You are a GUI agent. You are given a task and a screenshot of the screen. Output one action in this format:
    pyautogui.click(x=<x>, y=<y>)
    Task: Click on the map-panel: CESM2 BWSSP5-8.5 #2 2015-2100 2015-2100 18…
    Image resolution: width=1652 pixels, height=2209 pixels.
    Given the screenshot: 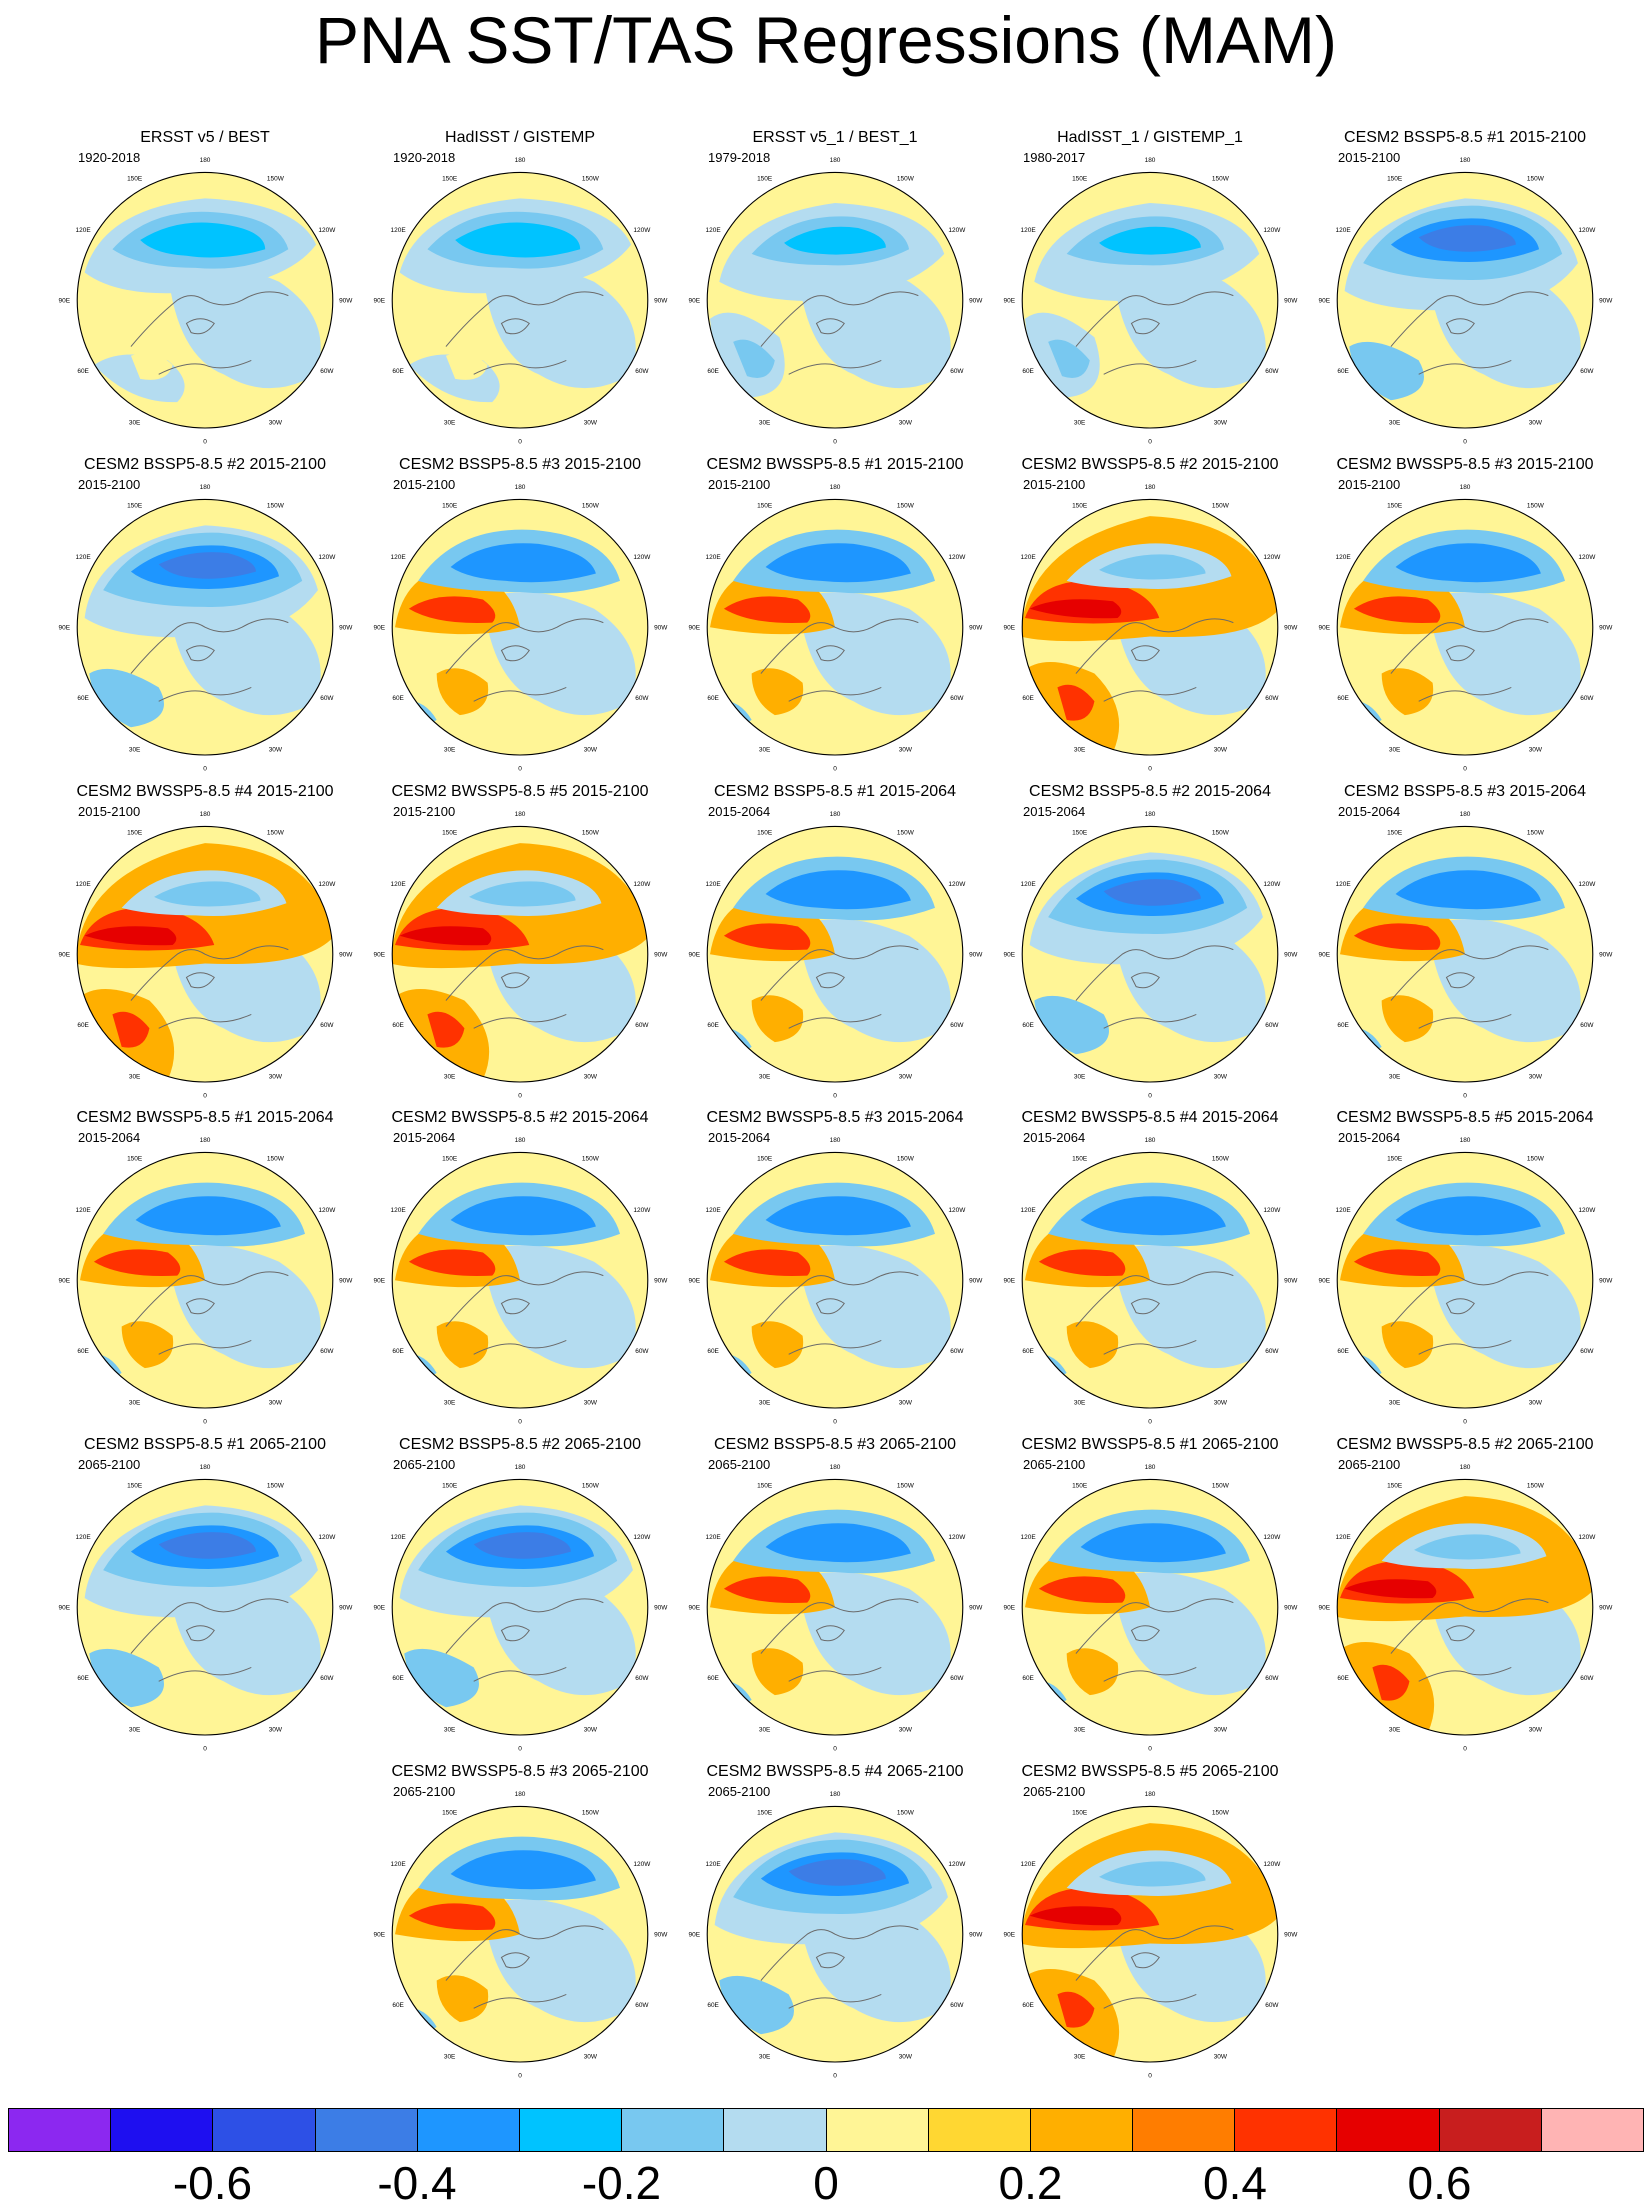 What is the action you would take?
    pyautogui.click(x=1150, y=620)
    